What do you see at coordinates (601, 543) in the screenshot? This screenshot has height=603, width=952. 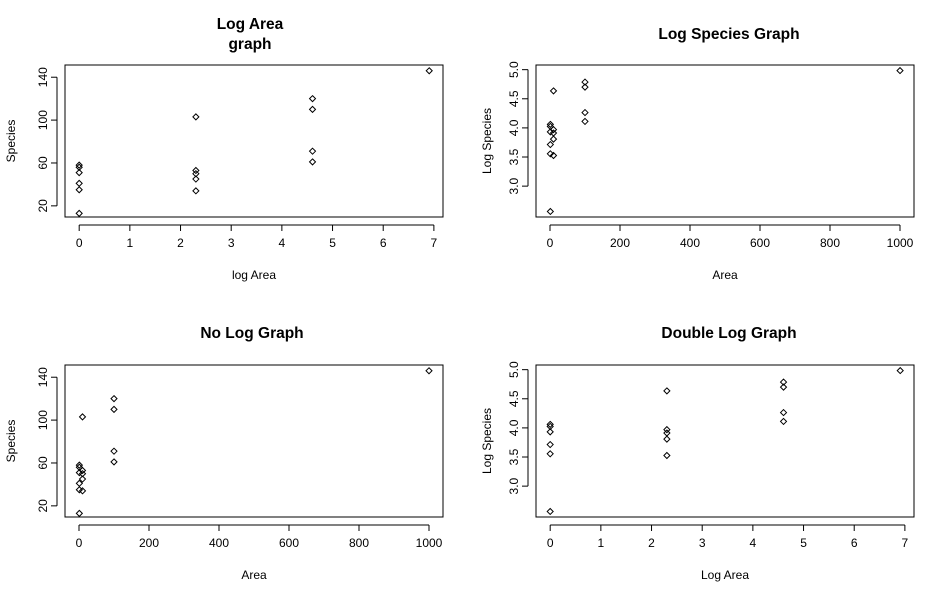 I see `panel-4-x-tick-label-2: 1` at bounding box center [601, 543].